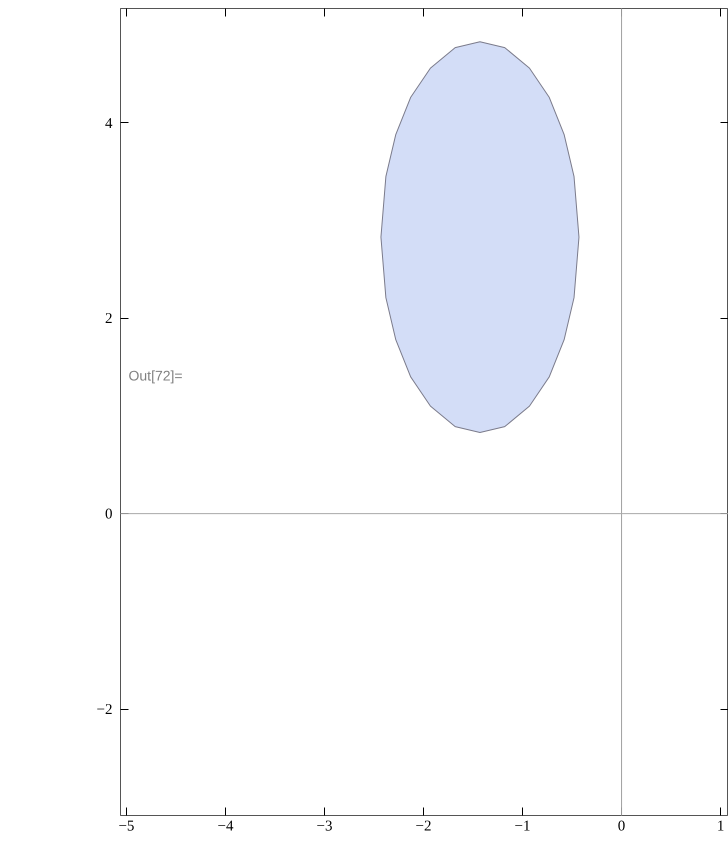  What do you see at coordinates (225, 826) in the screenshot?
I see `x-tick-label: −4` at bounding box center [225, 826].